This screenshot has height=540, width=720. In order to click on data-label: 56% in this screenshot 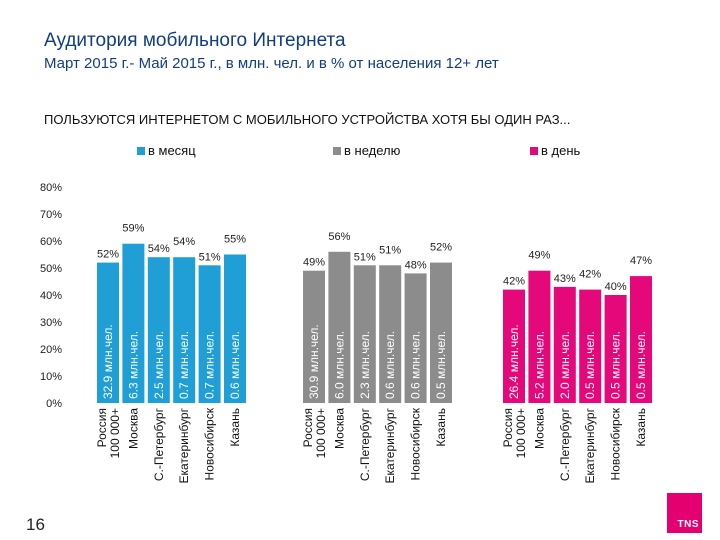, I will do `click(339, 237)`.